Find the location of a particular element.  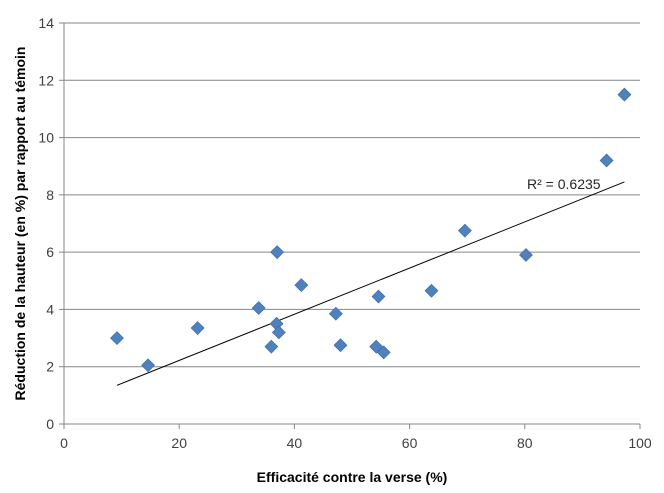

x-tick-label-20: 20 is located at coordinates (179, 443).